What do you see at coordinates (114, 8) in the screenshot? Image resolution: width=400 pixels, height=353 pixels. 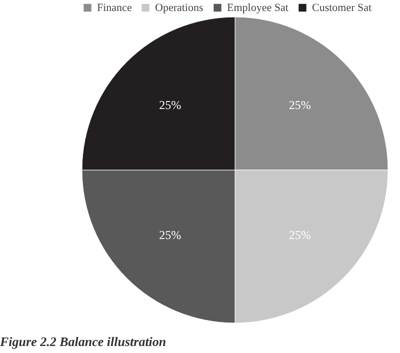 I see `legend-label: Finance` at bounding box center [114, 8].